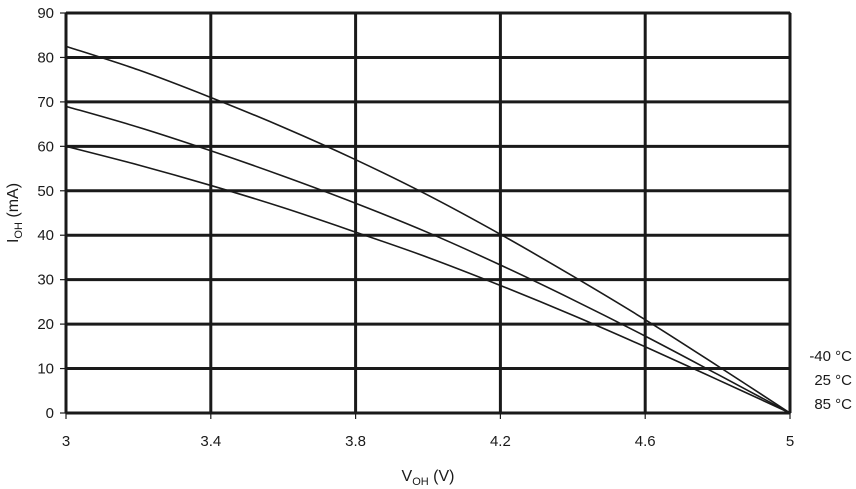  What do you see at coordinates (428, 478) in the screenshot?
I see `x-axis-label: VOH (V)` at bounding box center [428, 478].